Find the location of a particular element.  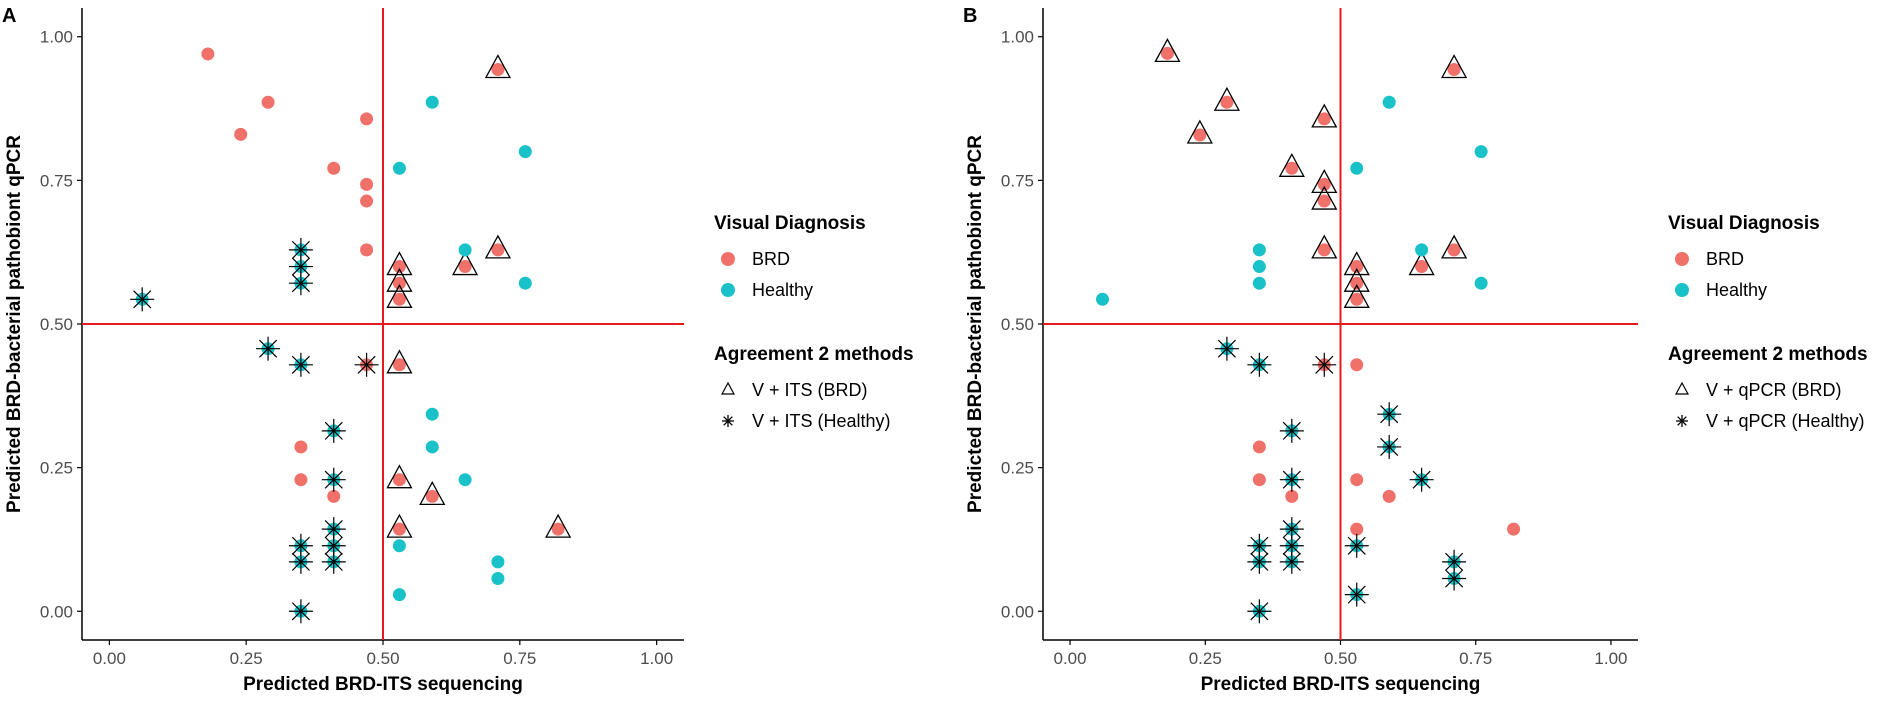

y-axis-title: Predicted BRD-bacterial pathobiont qPCR is located at coordinates (975, 324).